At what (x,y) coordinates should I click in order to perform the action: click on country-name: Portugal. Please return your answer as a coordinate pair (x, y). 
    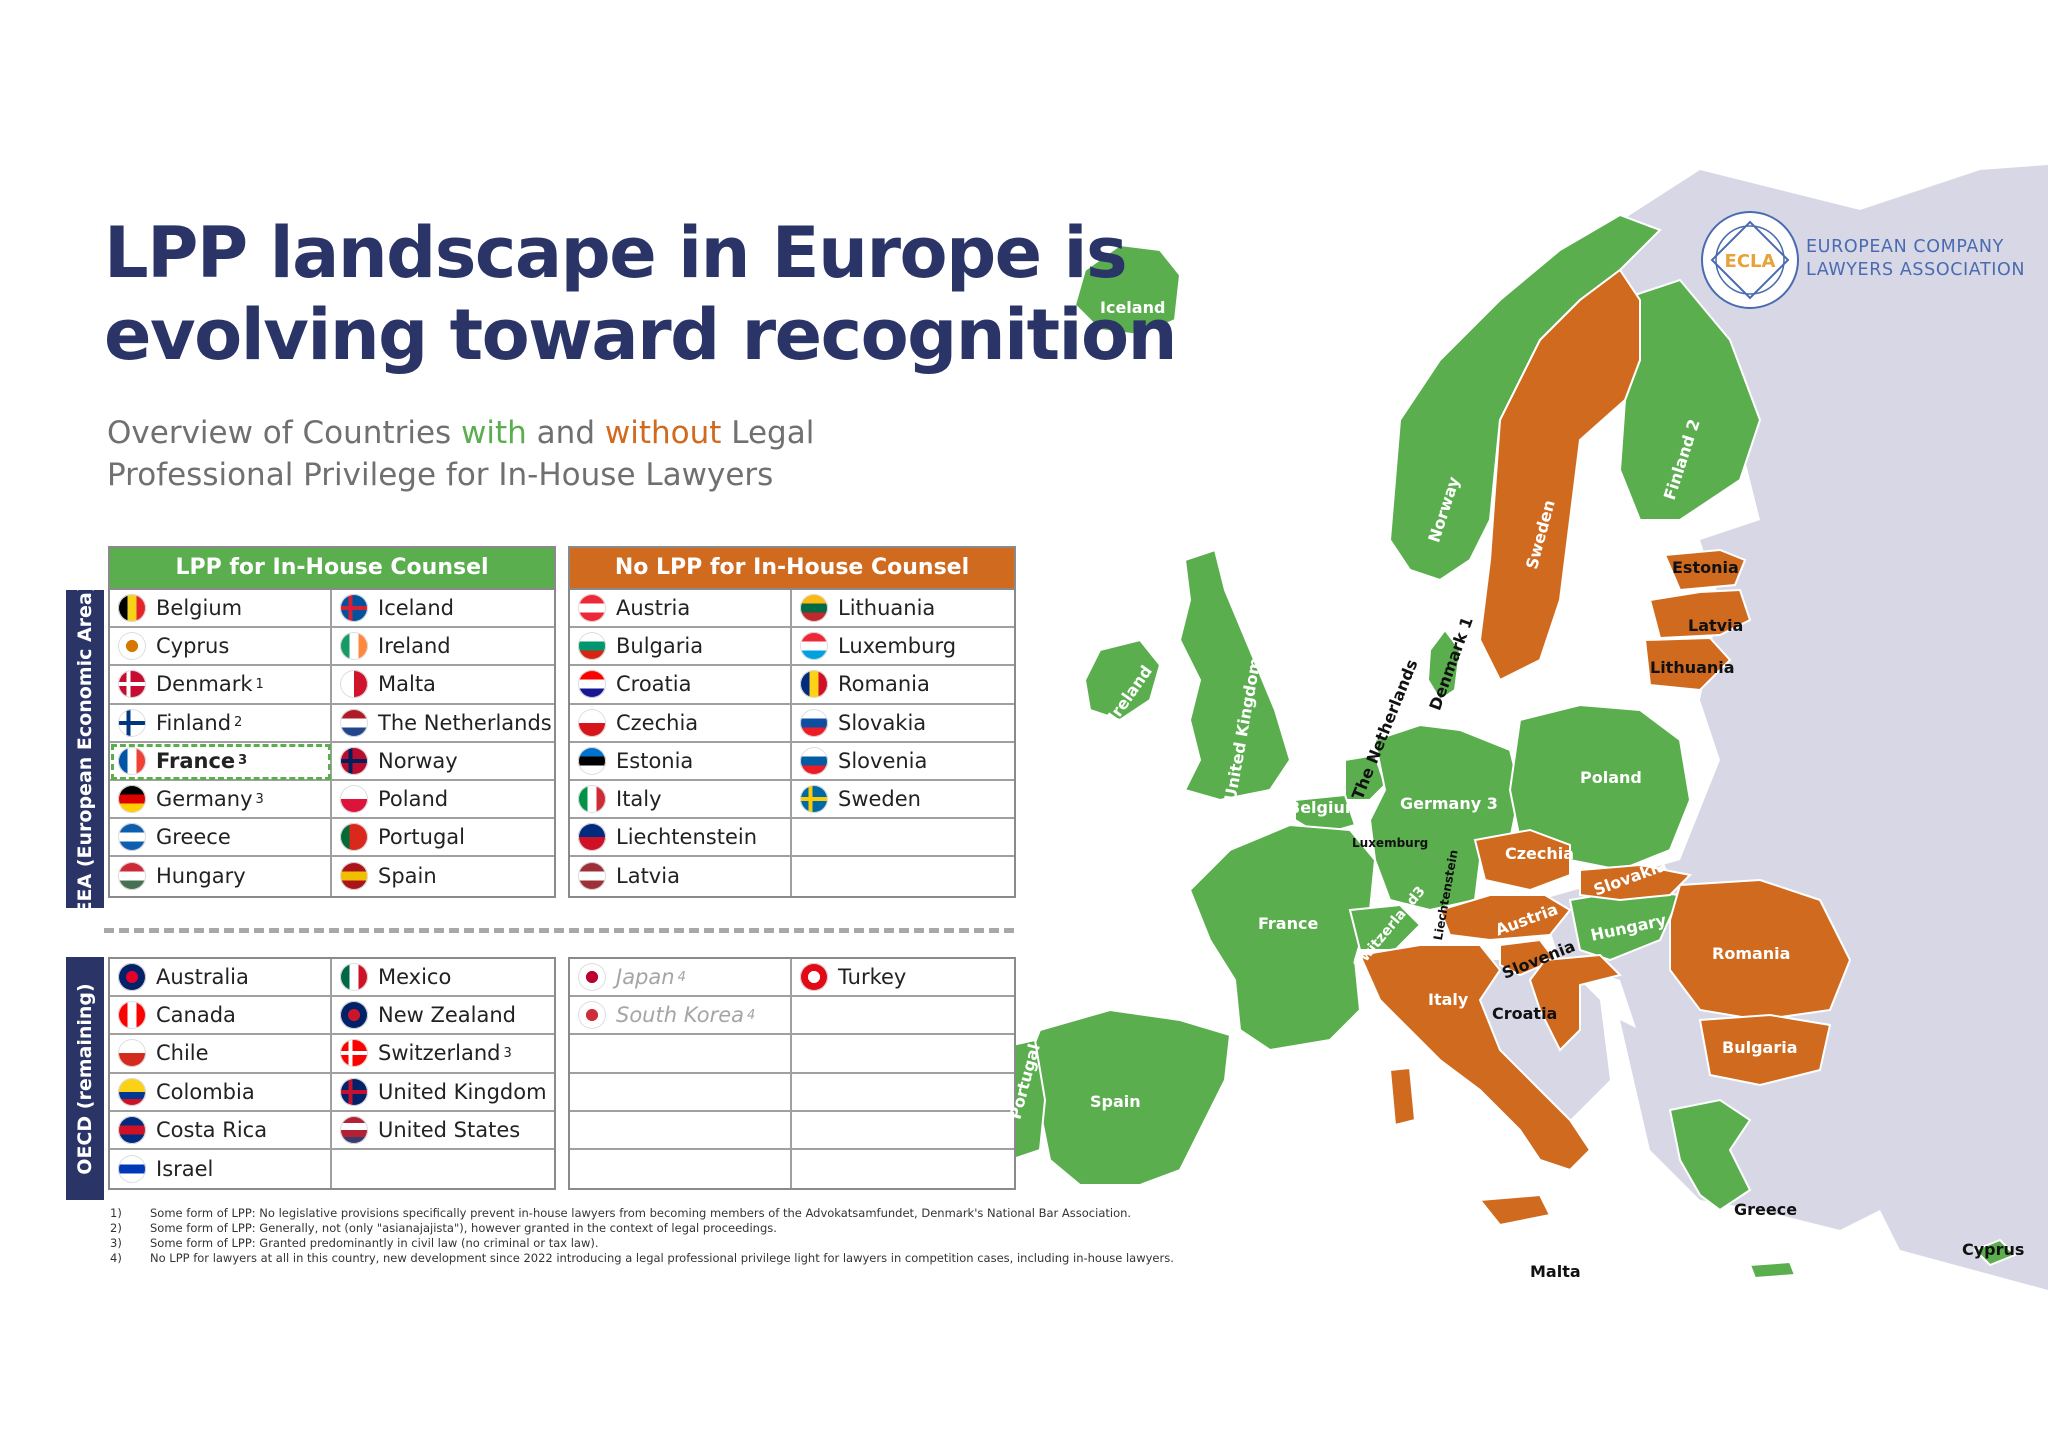
    Looking at the image, I should click on (421, 837).